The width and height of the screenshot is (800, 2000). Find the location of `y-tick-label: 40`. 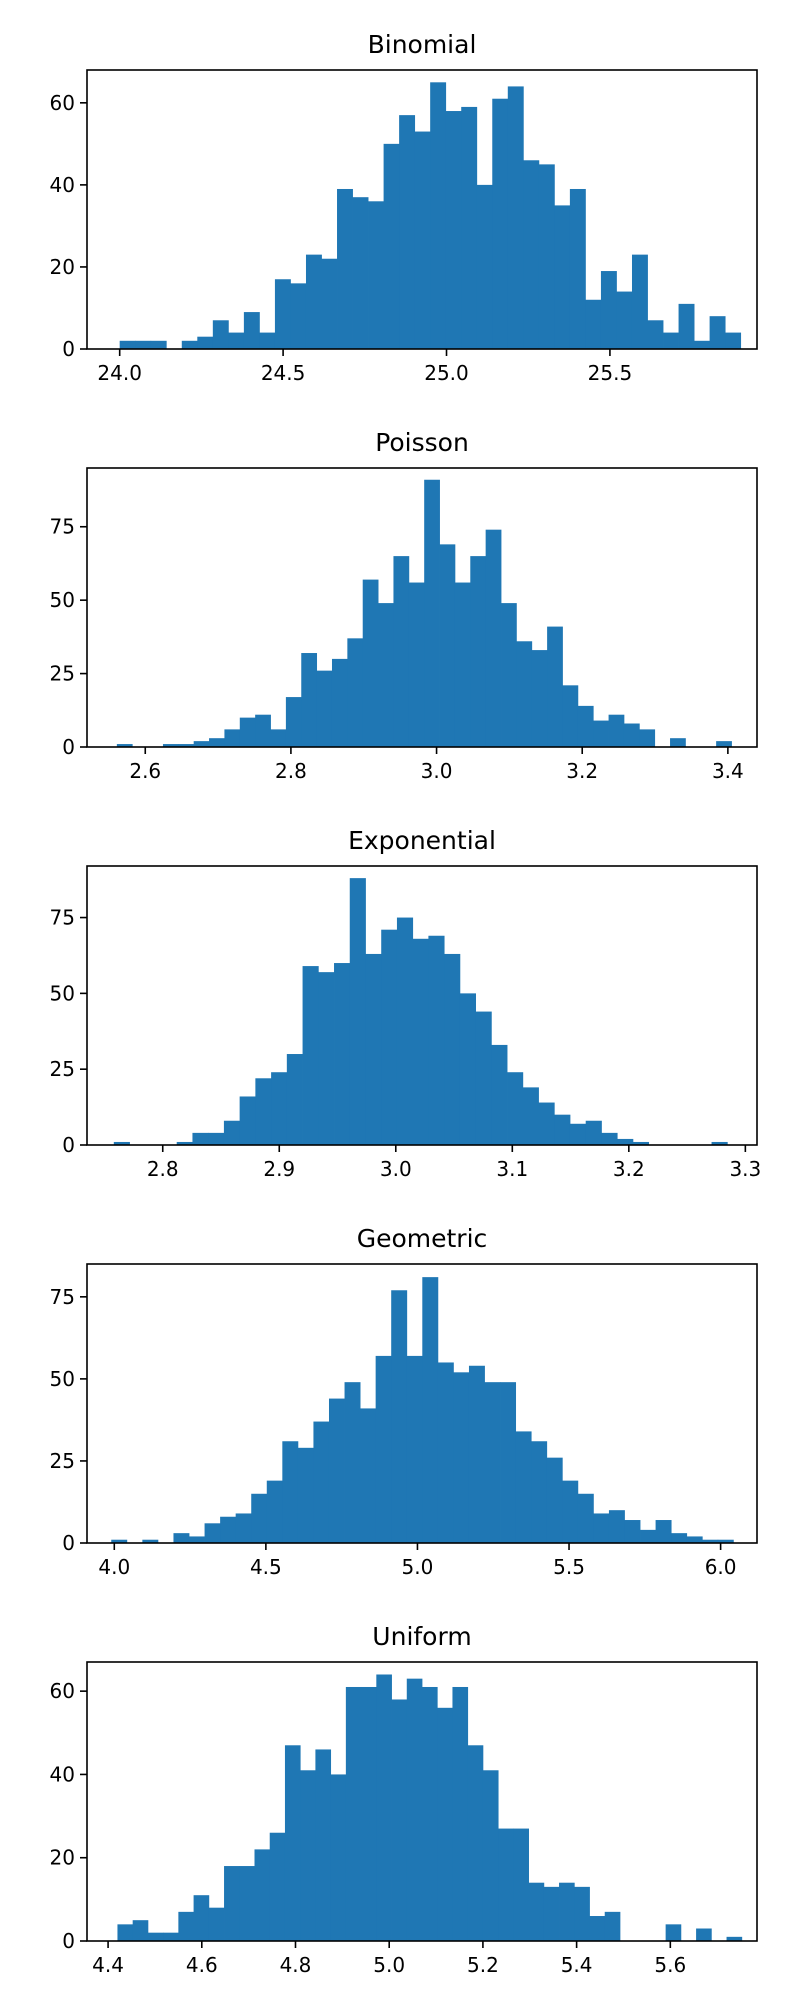

y-tick-label: 40 is located at coordinates (62, 1774).